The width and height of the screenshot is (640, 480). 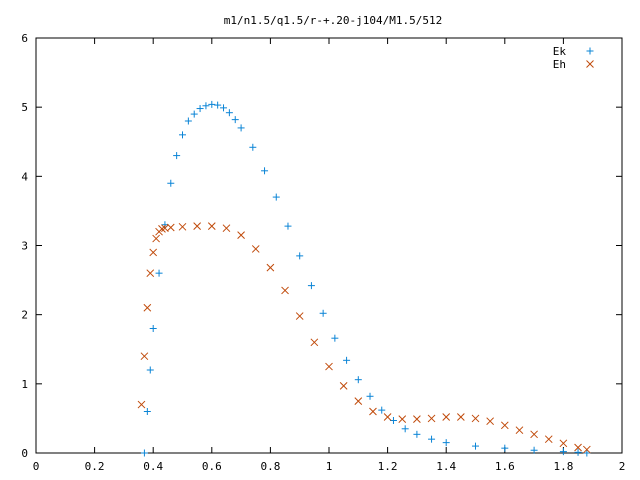 I want to click on y-tick-label: 6, so click(x=24, y=38).